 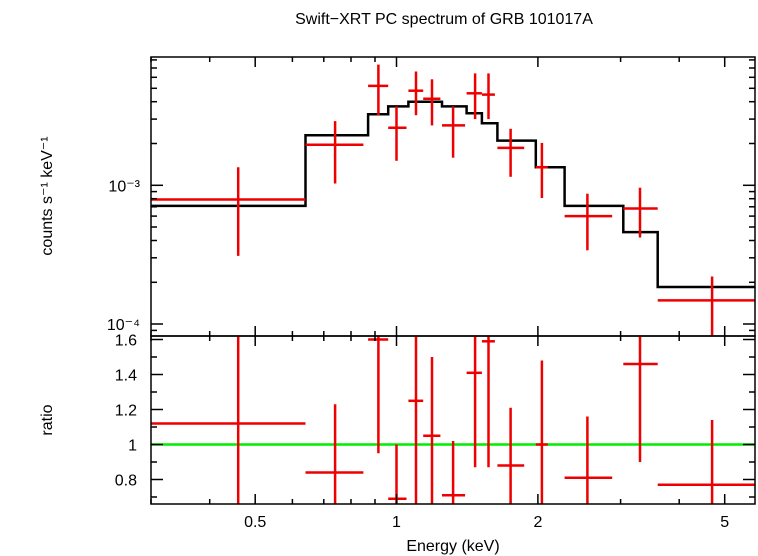 I want to click on chart-title: Swift−XRT PC spectrum of GRB 101017A, so click(x=444, y=19).